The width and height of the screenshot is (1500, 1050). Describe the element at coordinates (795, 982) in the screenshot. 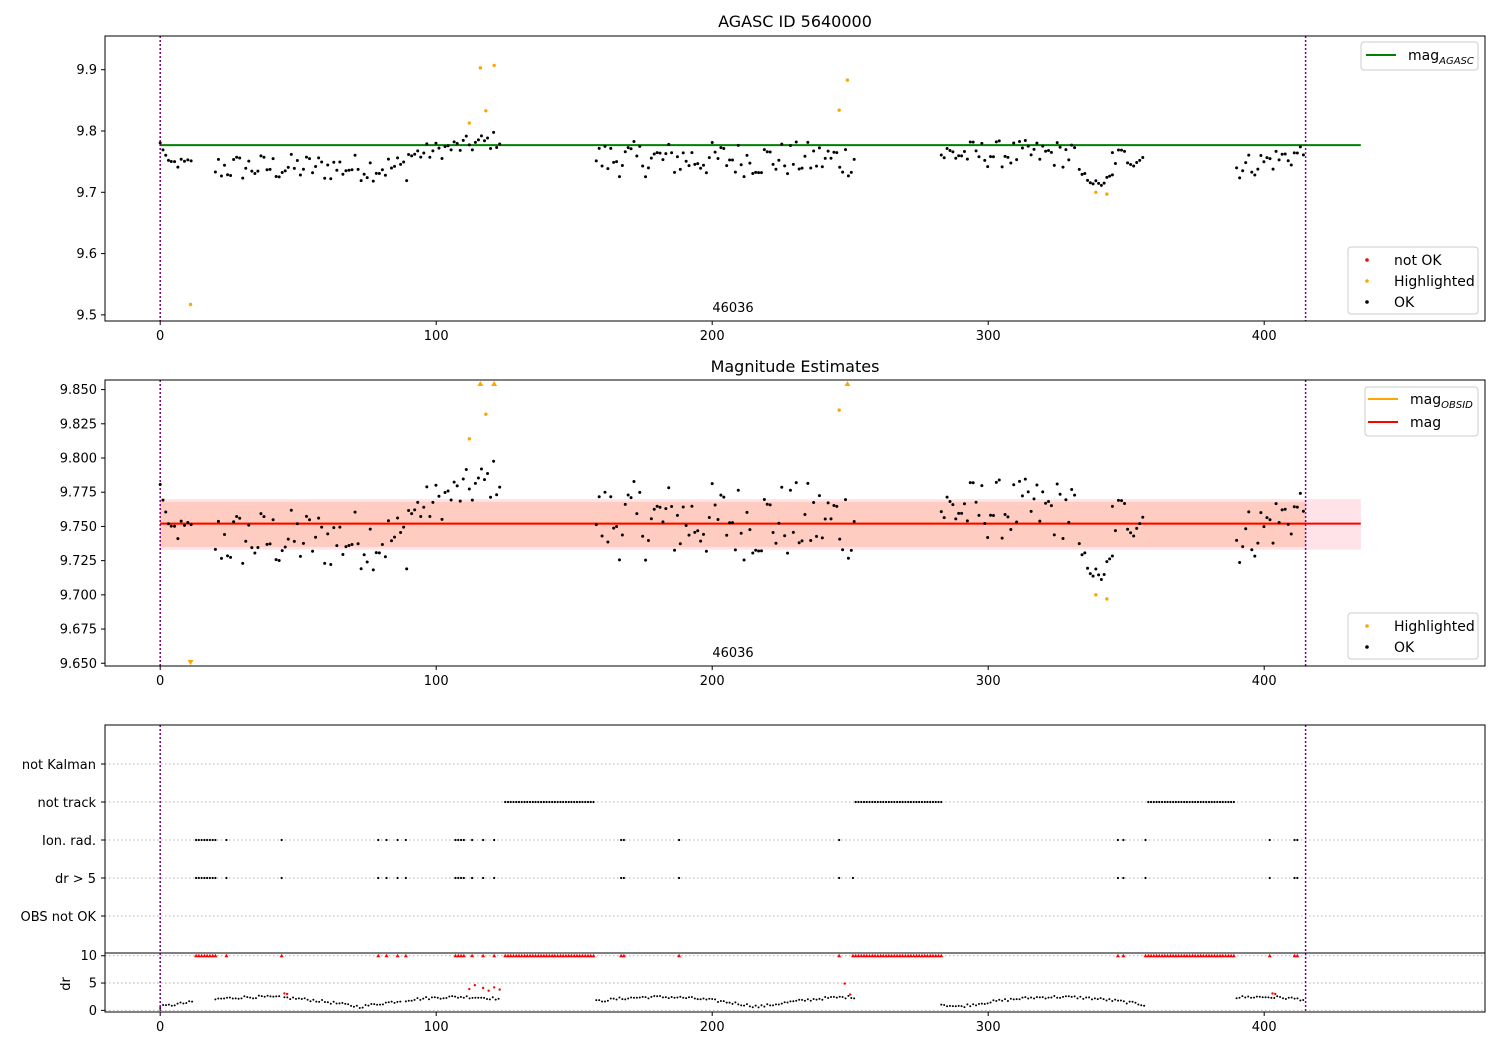

I see `plot-background` at that location.